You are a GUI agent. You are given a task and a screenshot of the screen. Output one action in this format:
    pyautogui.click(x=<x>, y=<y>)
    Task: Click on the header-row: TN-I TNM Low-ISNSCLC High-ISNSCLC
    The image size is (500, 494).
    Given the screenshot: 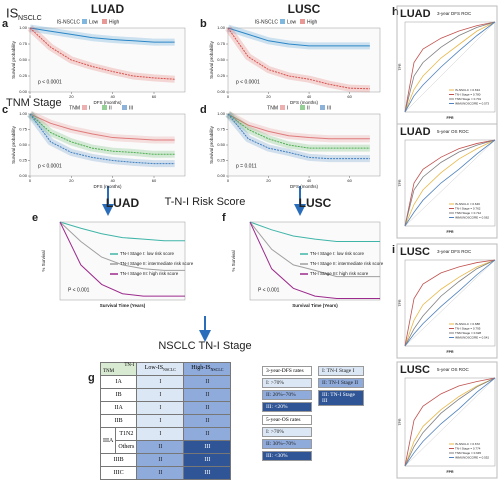 What is the action you would take?
    pyautogui.click(x=165, y=369)
    